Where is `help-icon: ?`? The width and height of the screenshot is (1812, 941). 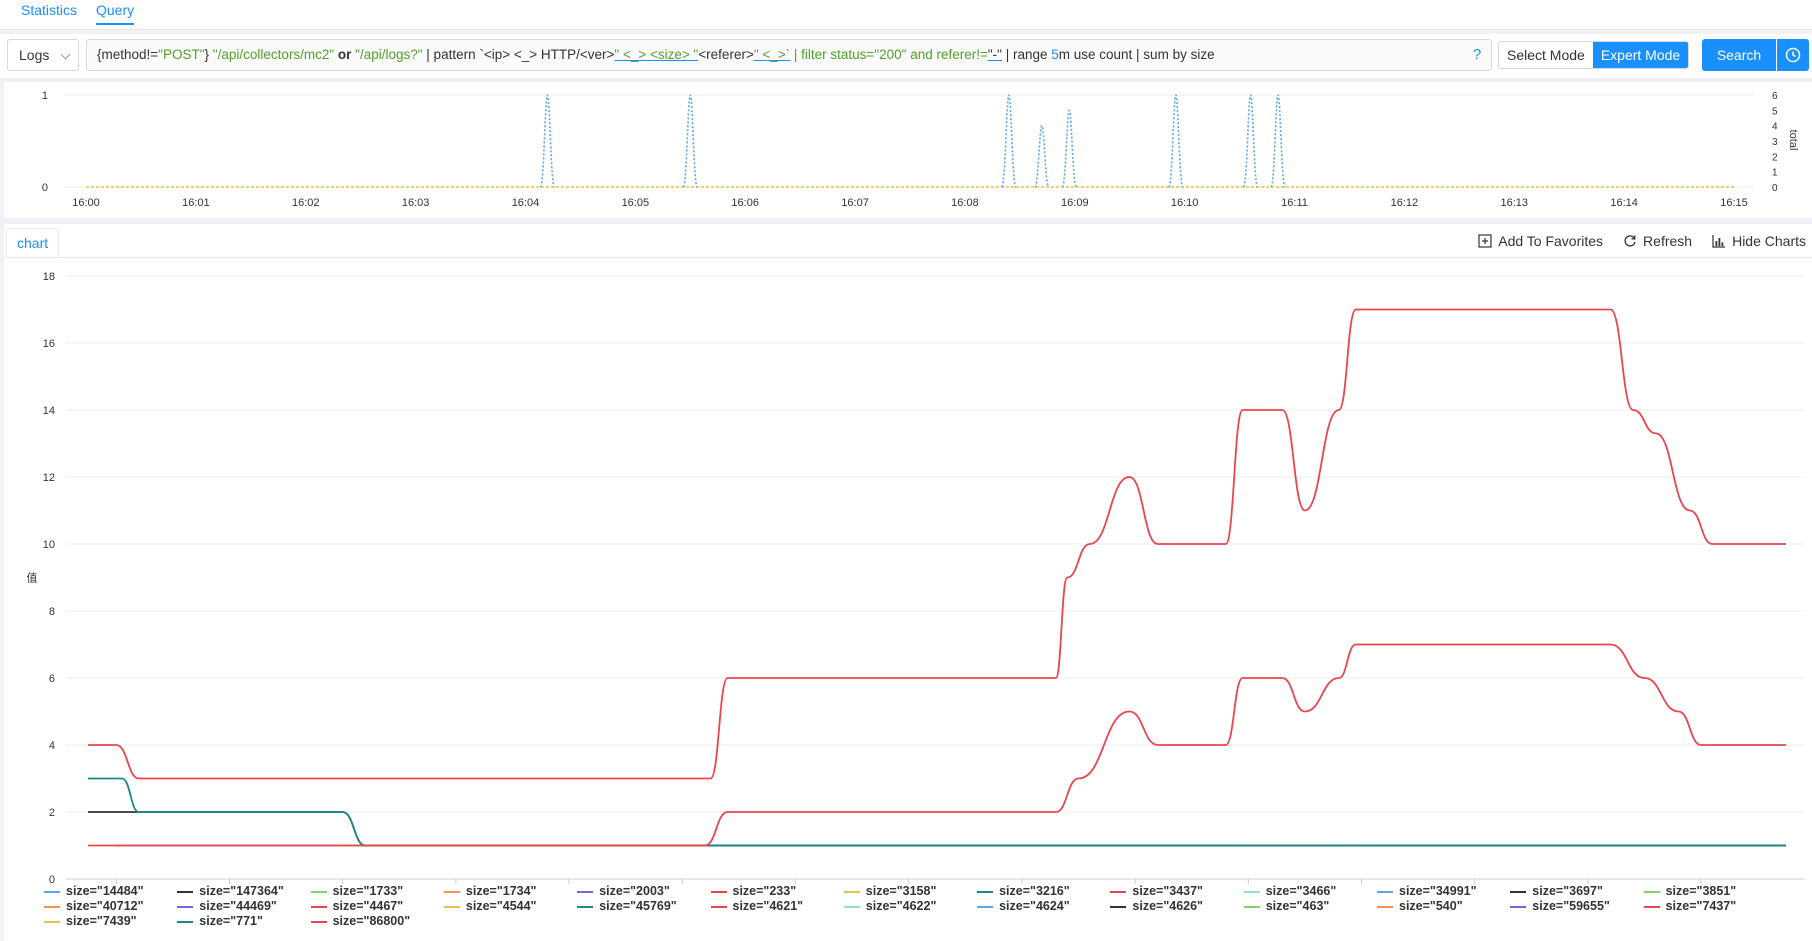
help-icon: ? is located at coordinates (1477, 54).